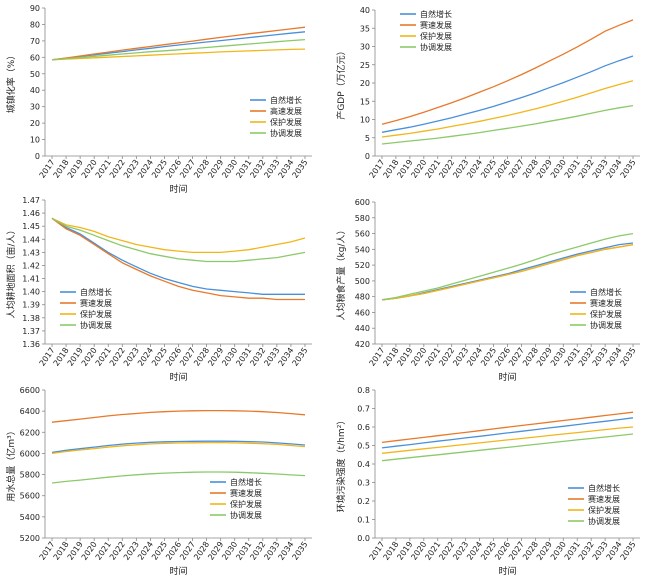 The width and height of the screenshot is (650, 579). I want to click on y-tick-label: 540, so click(362, 249).